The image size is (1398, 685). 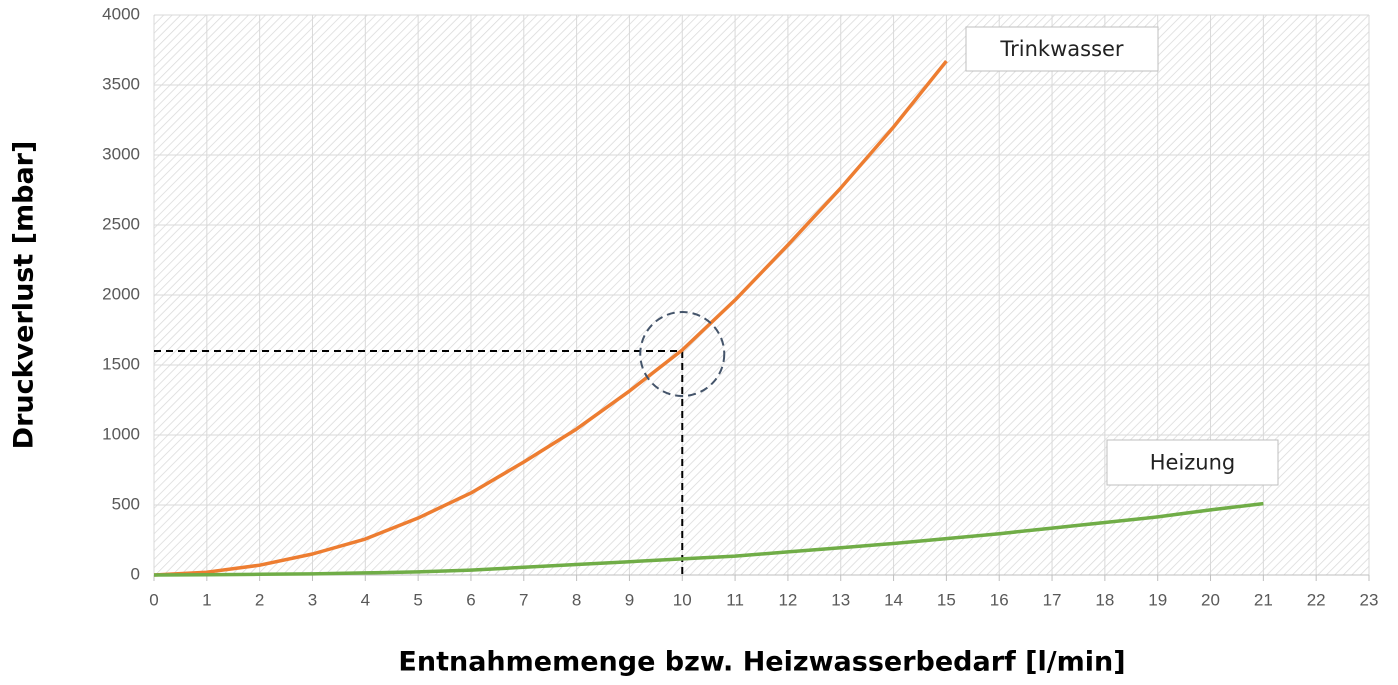 I want to click on x-tick-label: 19, so click(x=1157, y=599).